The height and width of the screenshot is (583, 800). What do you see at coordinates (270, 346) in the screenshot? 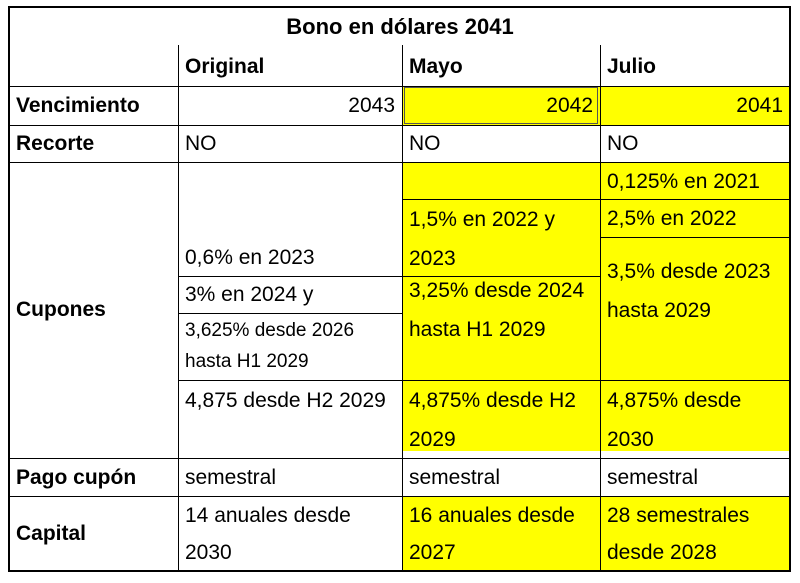
I see `coupon-original-3: 3,625% desde 2026 hasta H1 2029` at bounding box center [270, 346].